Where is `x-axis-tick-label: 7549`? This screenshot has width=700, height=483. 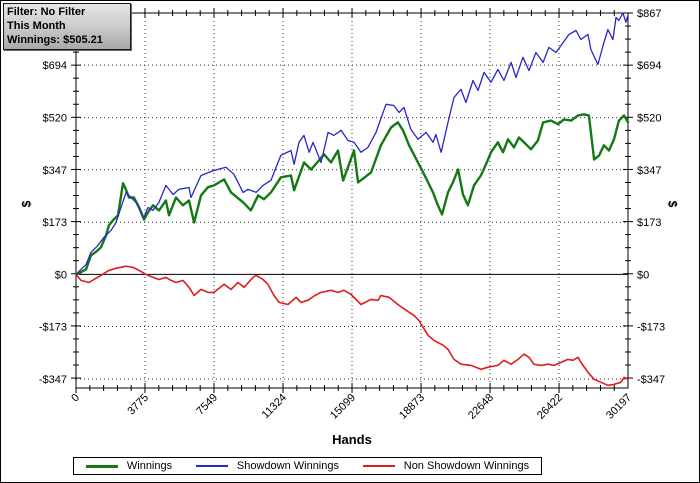 x-axis-tick-label: 7549 is located at coordinates (207, 405).